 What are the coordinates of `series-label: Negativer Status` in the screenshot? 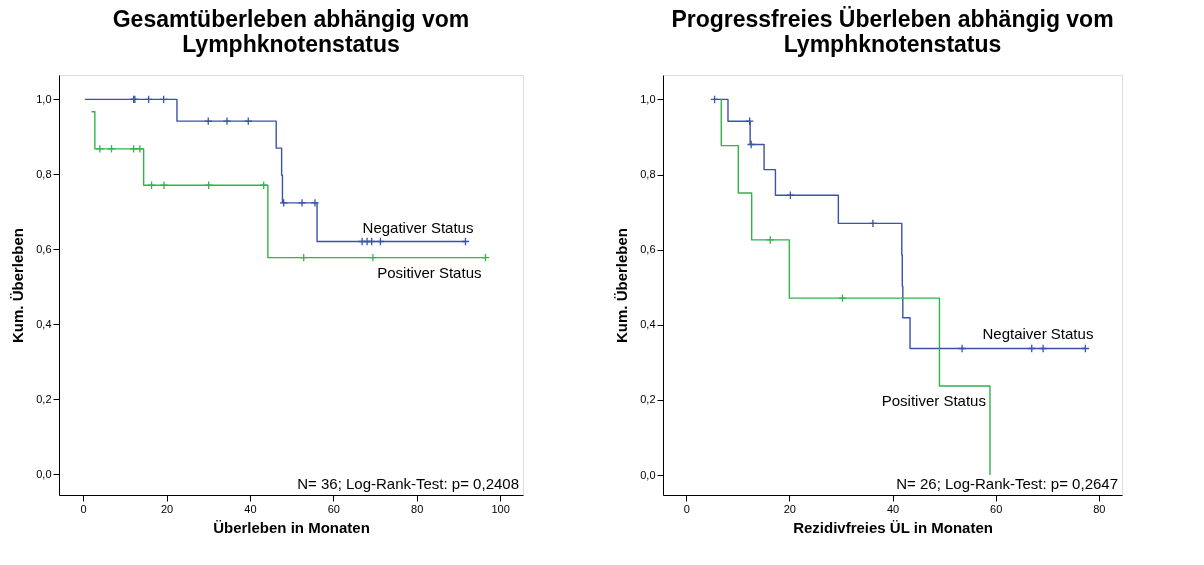 It's located at (418, 227).